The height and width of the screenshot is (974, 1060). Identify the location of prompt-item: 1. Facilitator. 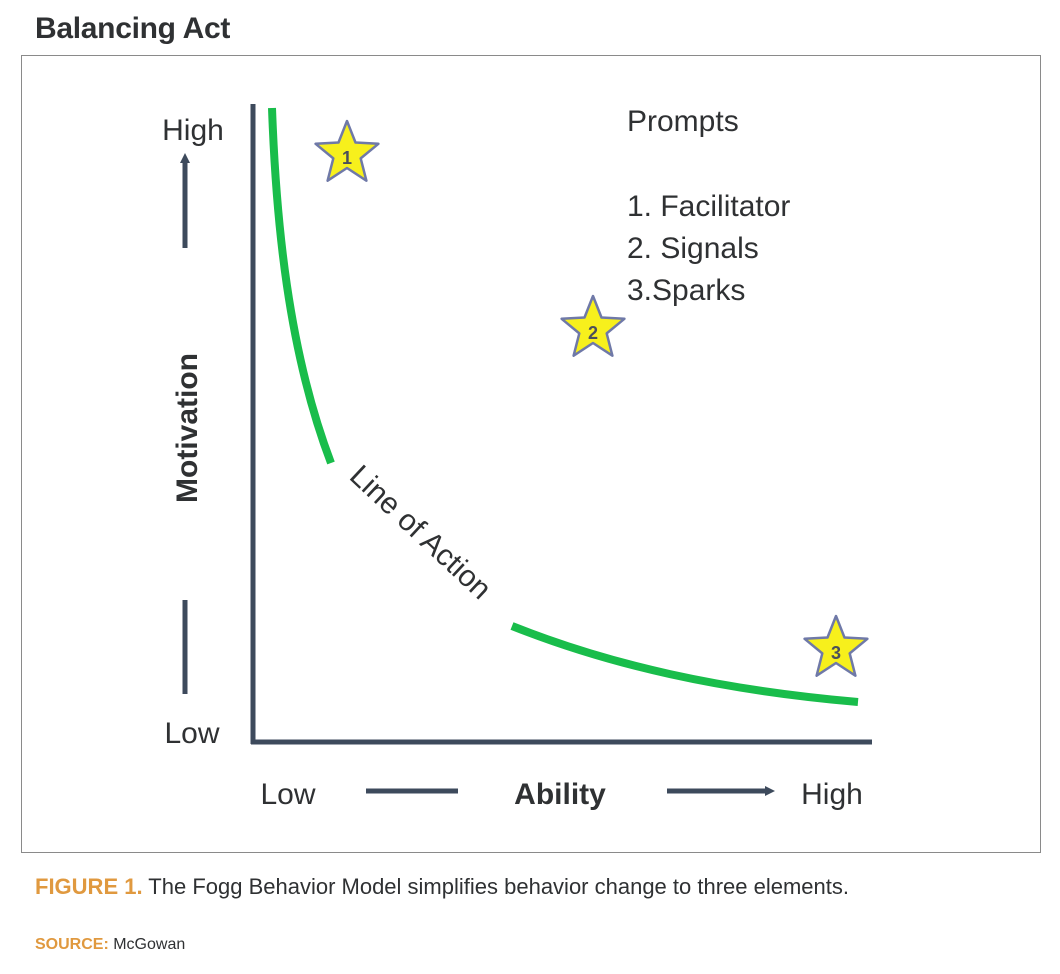
(708, 206).